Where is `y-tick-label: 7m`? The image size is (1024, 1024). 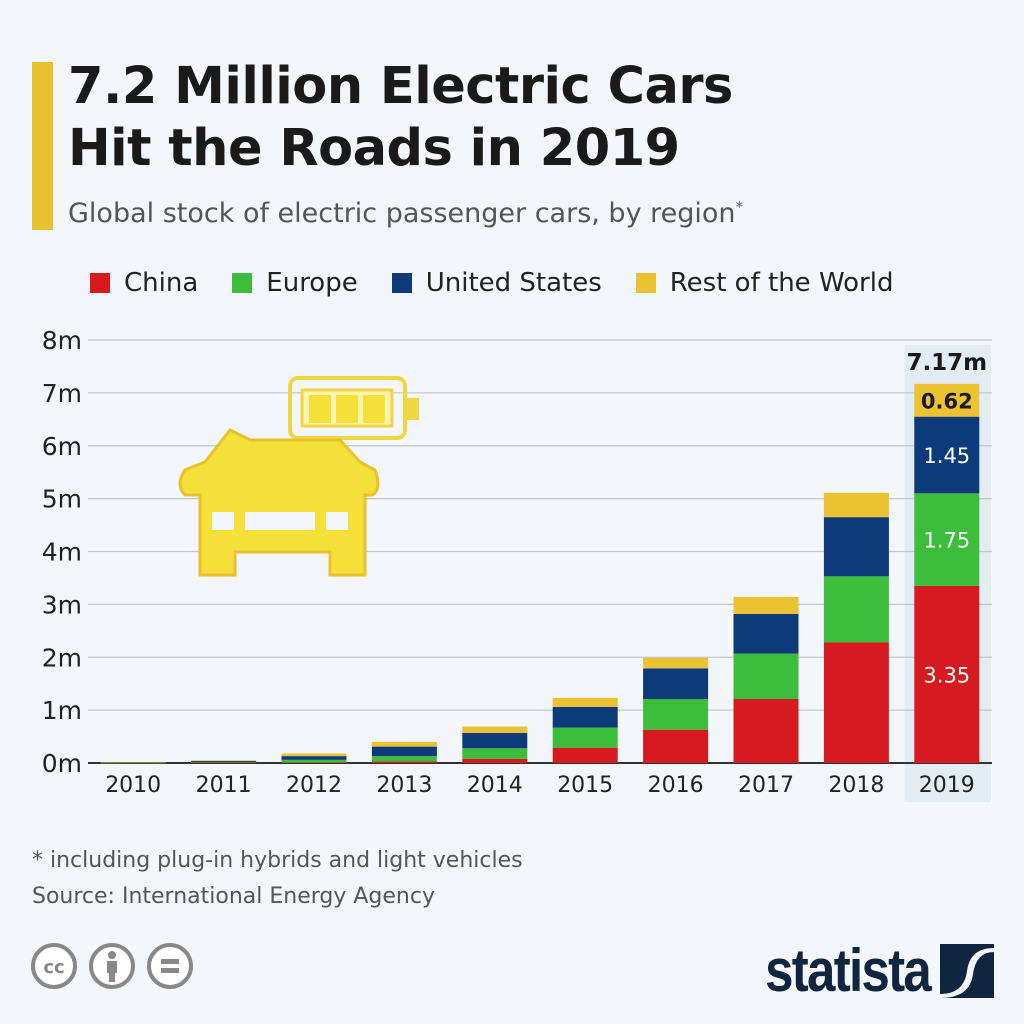
y-tick-label: 7m is located at coordinates (62, 393).